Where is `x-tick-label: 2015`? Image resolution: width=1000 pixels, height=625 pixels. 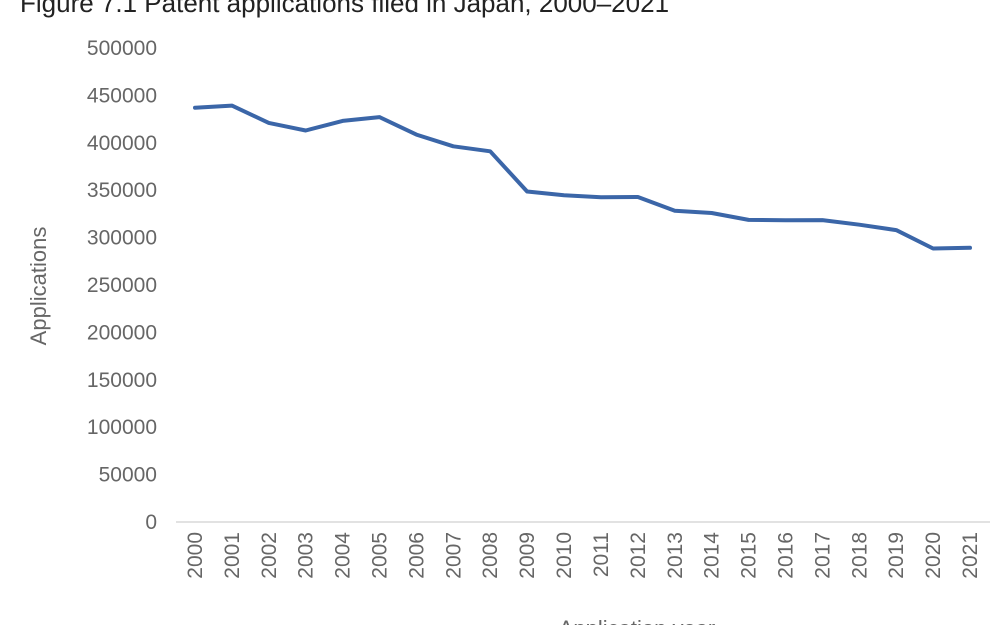
x-tick-label: 2015 is located at coordinates (749, 555).